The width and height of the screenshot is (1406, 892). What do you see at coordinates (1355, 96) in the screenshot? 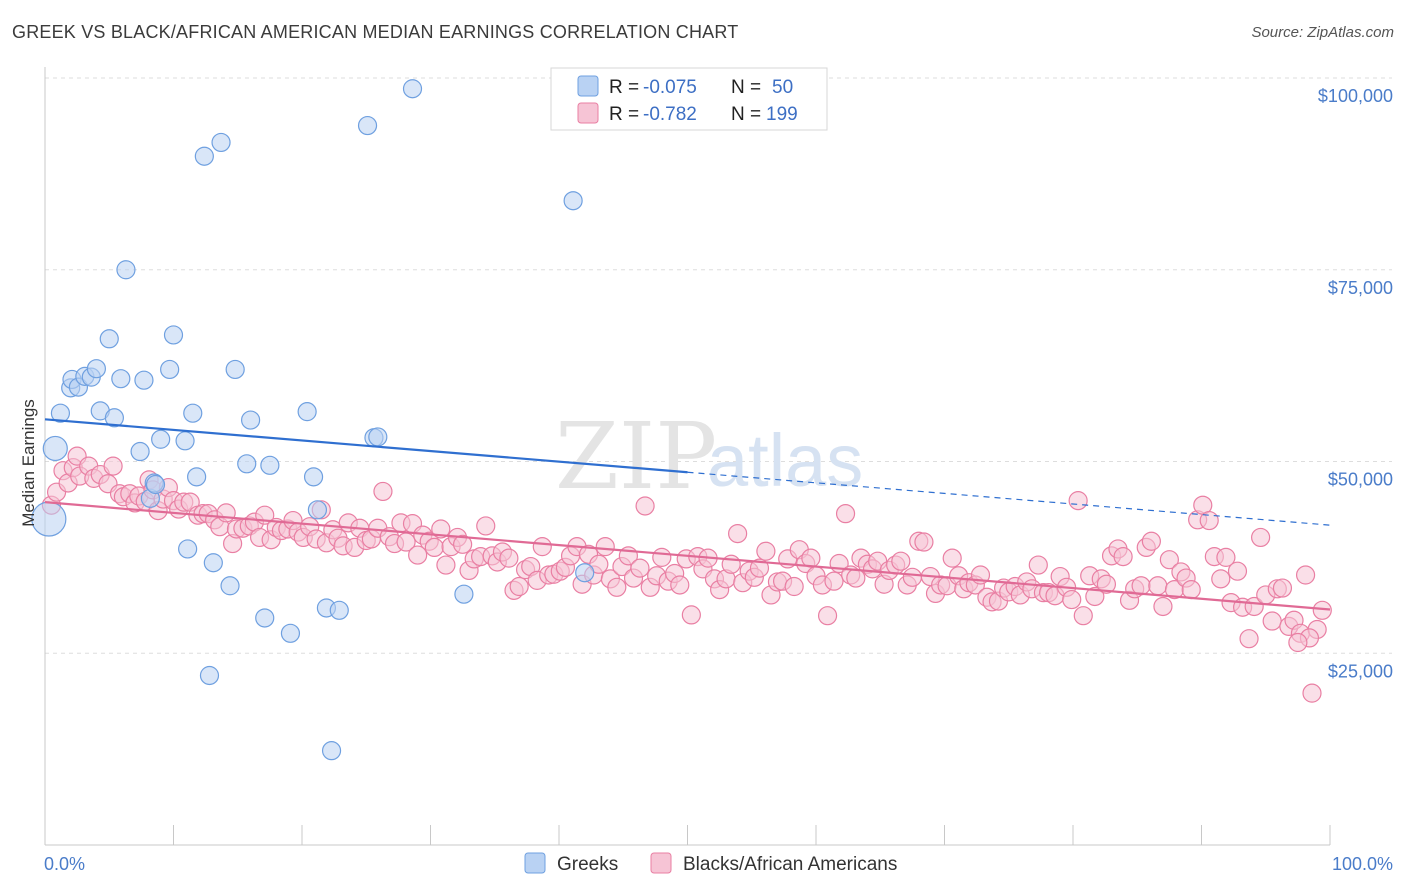
I see `y-tick-label-3: $100,000` at bounding box center [1355, 96].